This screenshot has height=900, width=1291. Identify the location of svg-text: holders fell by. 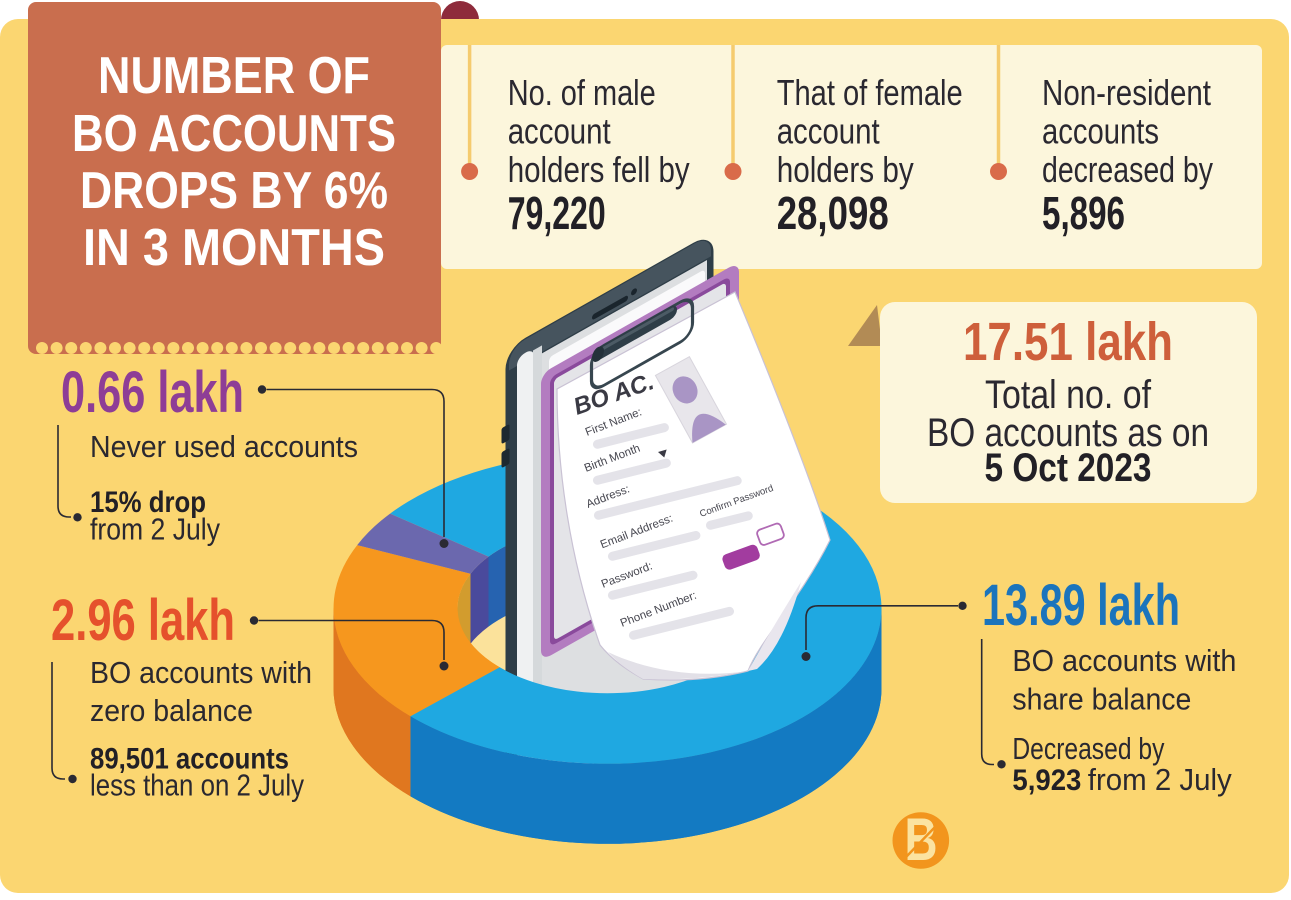
(599, 169).